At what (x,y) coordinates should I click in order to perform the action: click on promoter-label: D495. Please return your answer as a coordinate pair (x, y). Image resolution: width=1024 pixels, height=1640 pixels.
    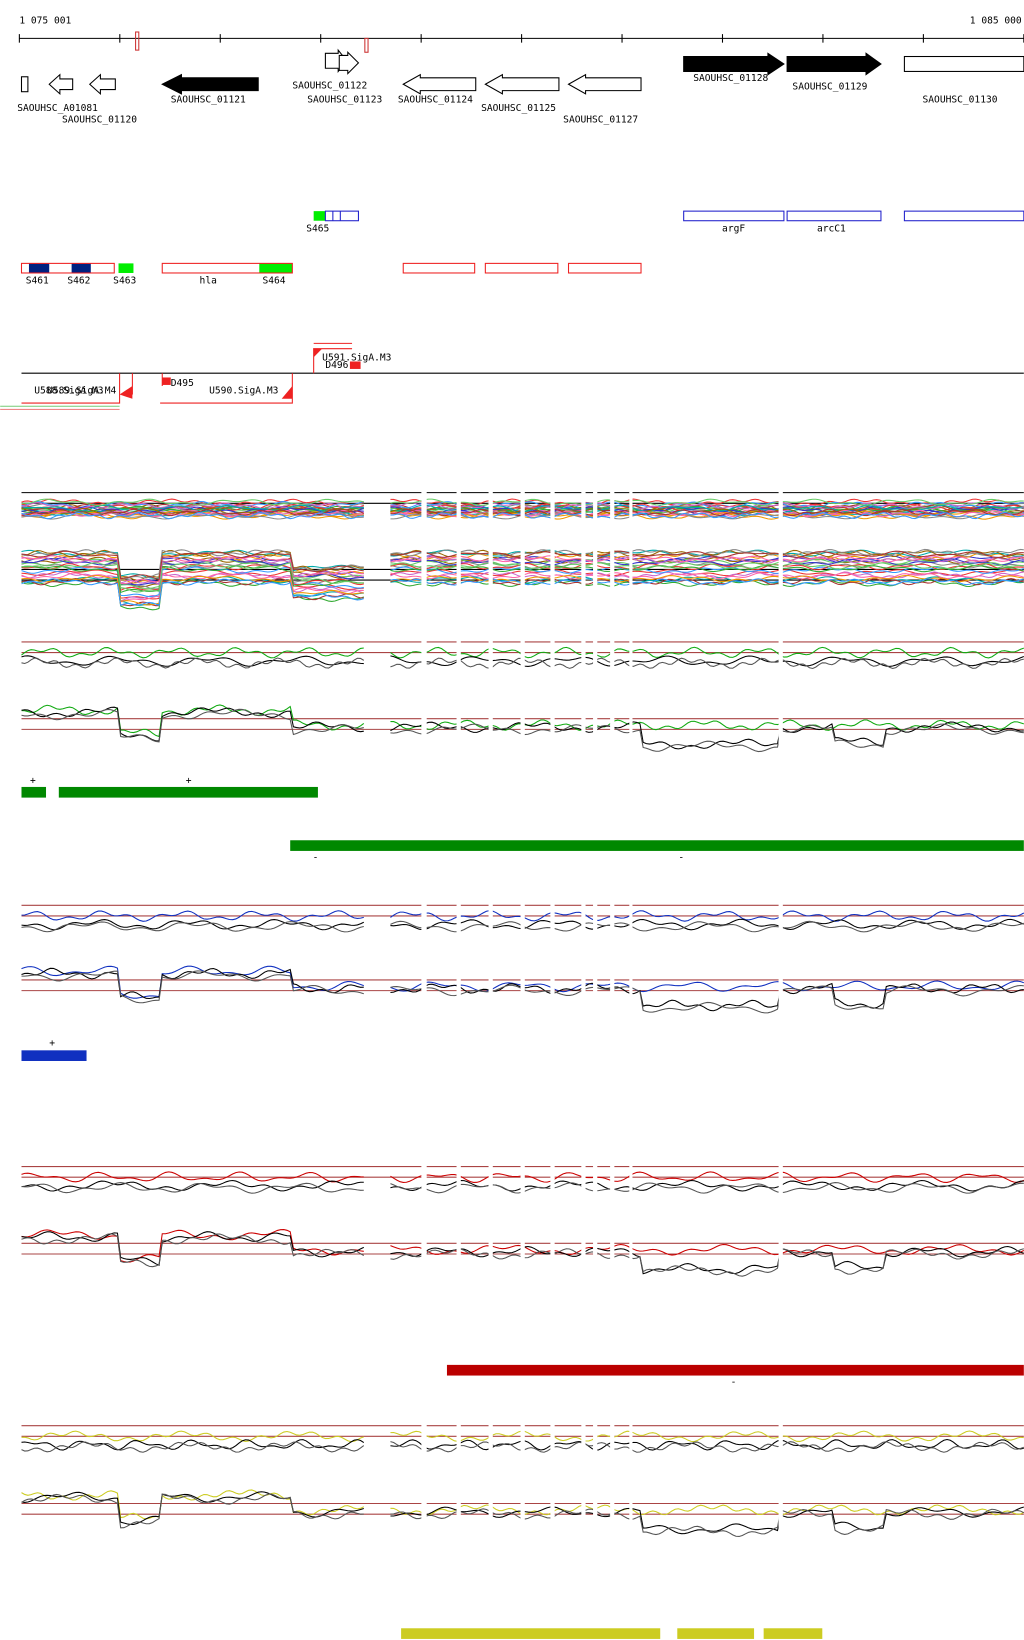
    Looking at the image, I should click on (182, 383).